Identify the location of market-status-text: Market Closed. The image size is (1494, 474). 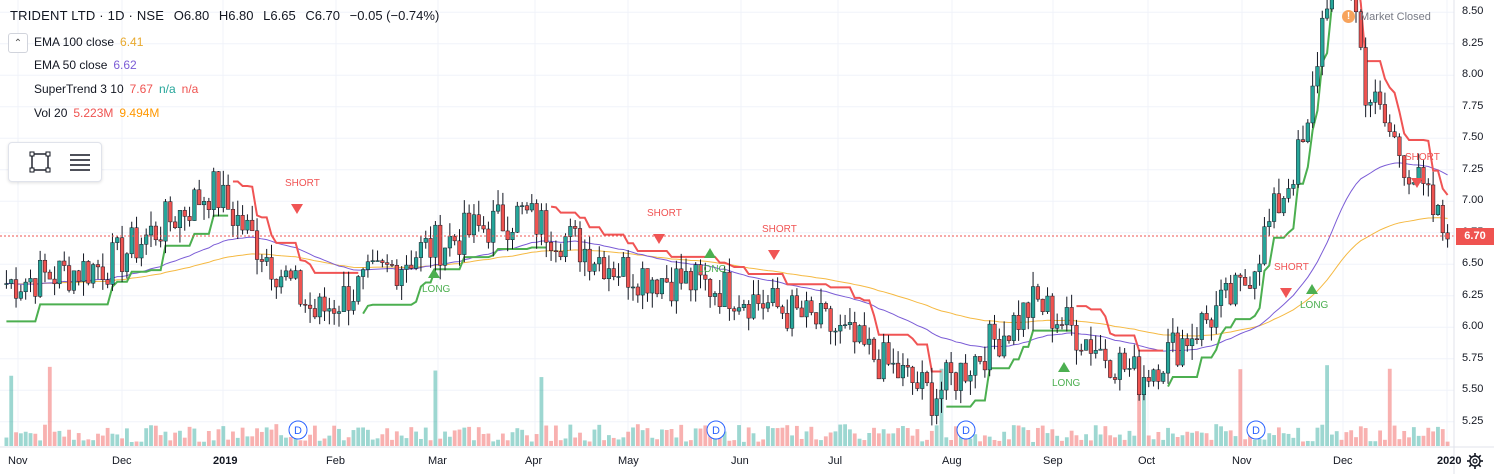
(1395, 16).